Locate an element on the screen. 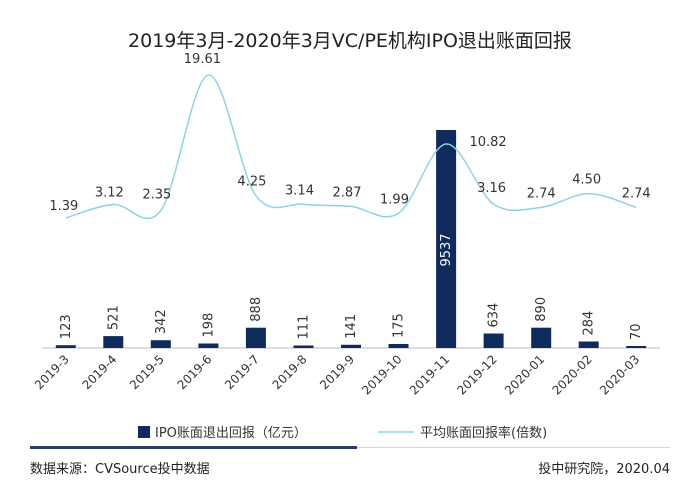  bar-value-label: 284 is located at coordinates (589, 323).